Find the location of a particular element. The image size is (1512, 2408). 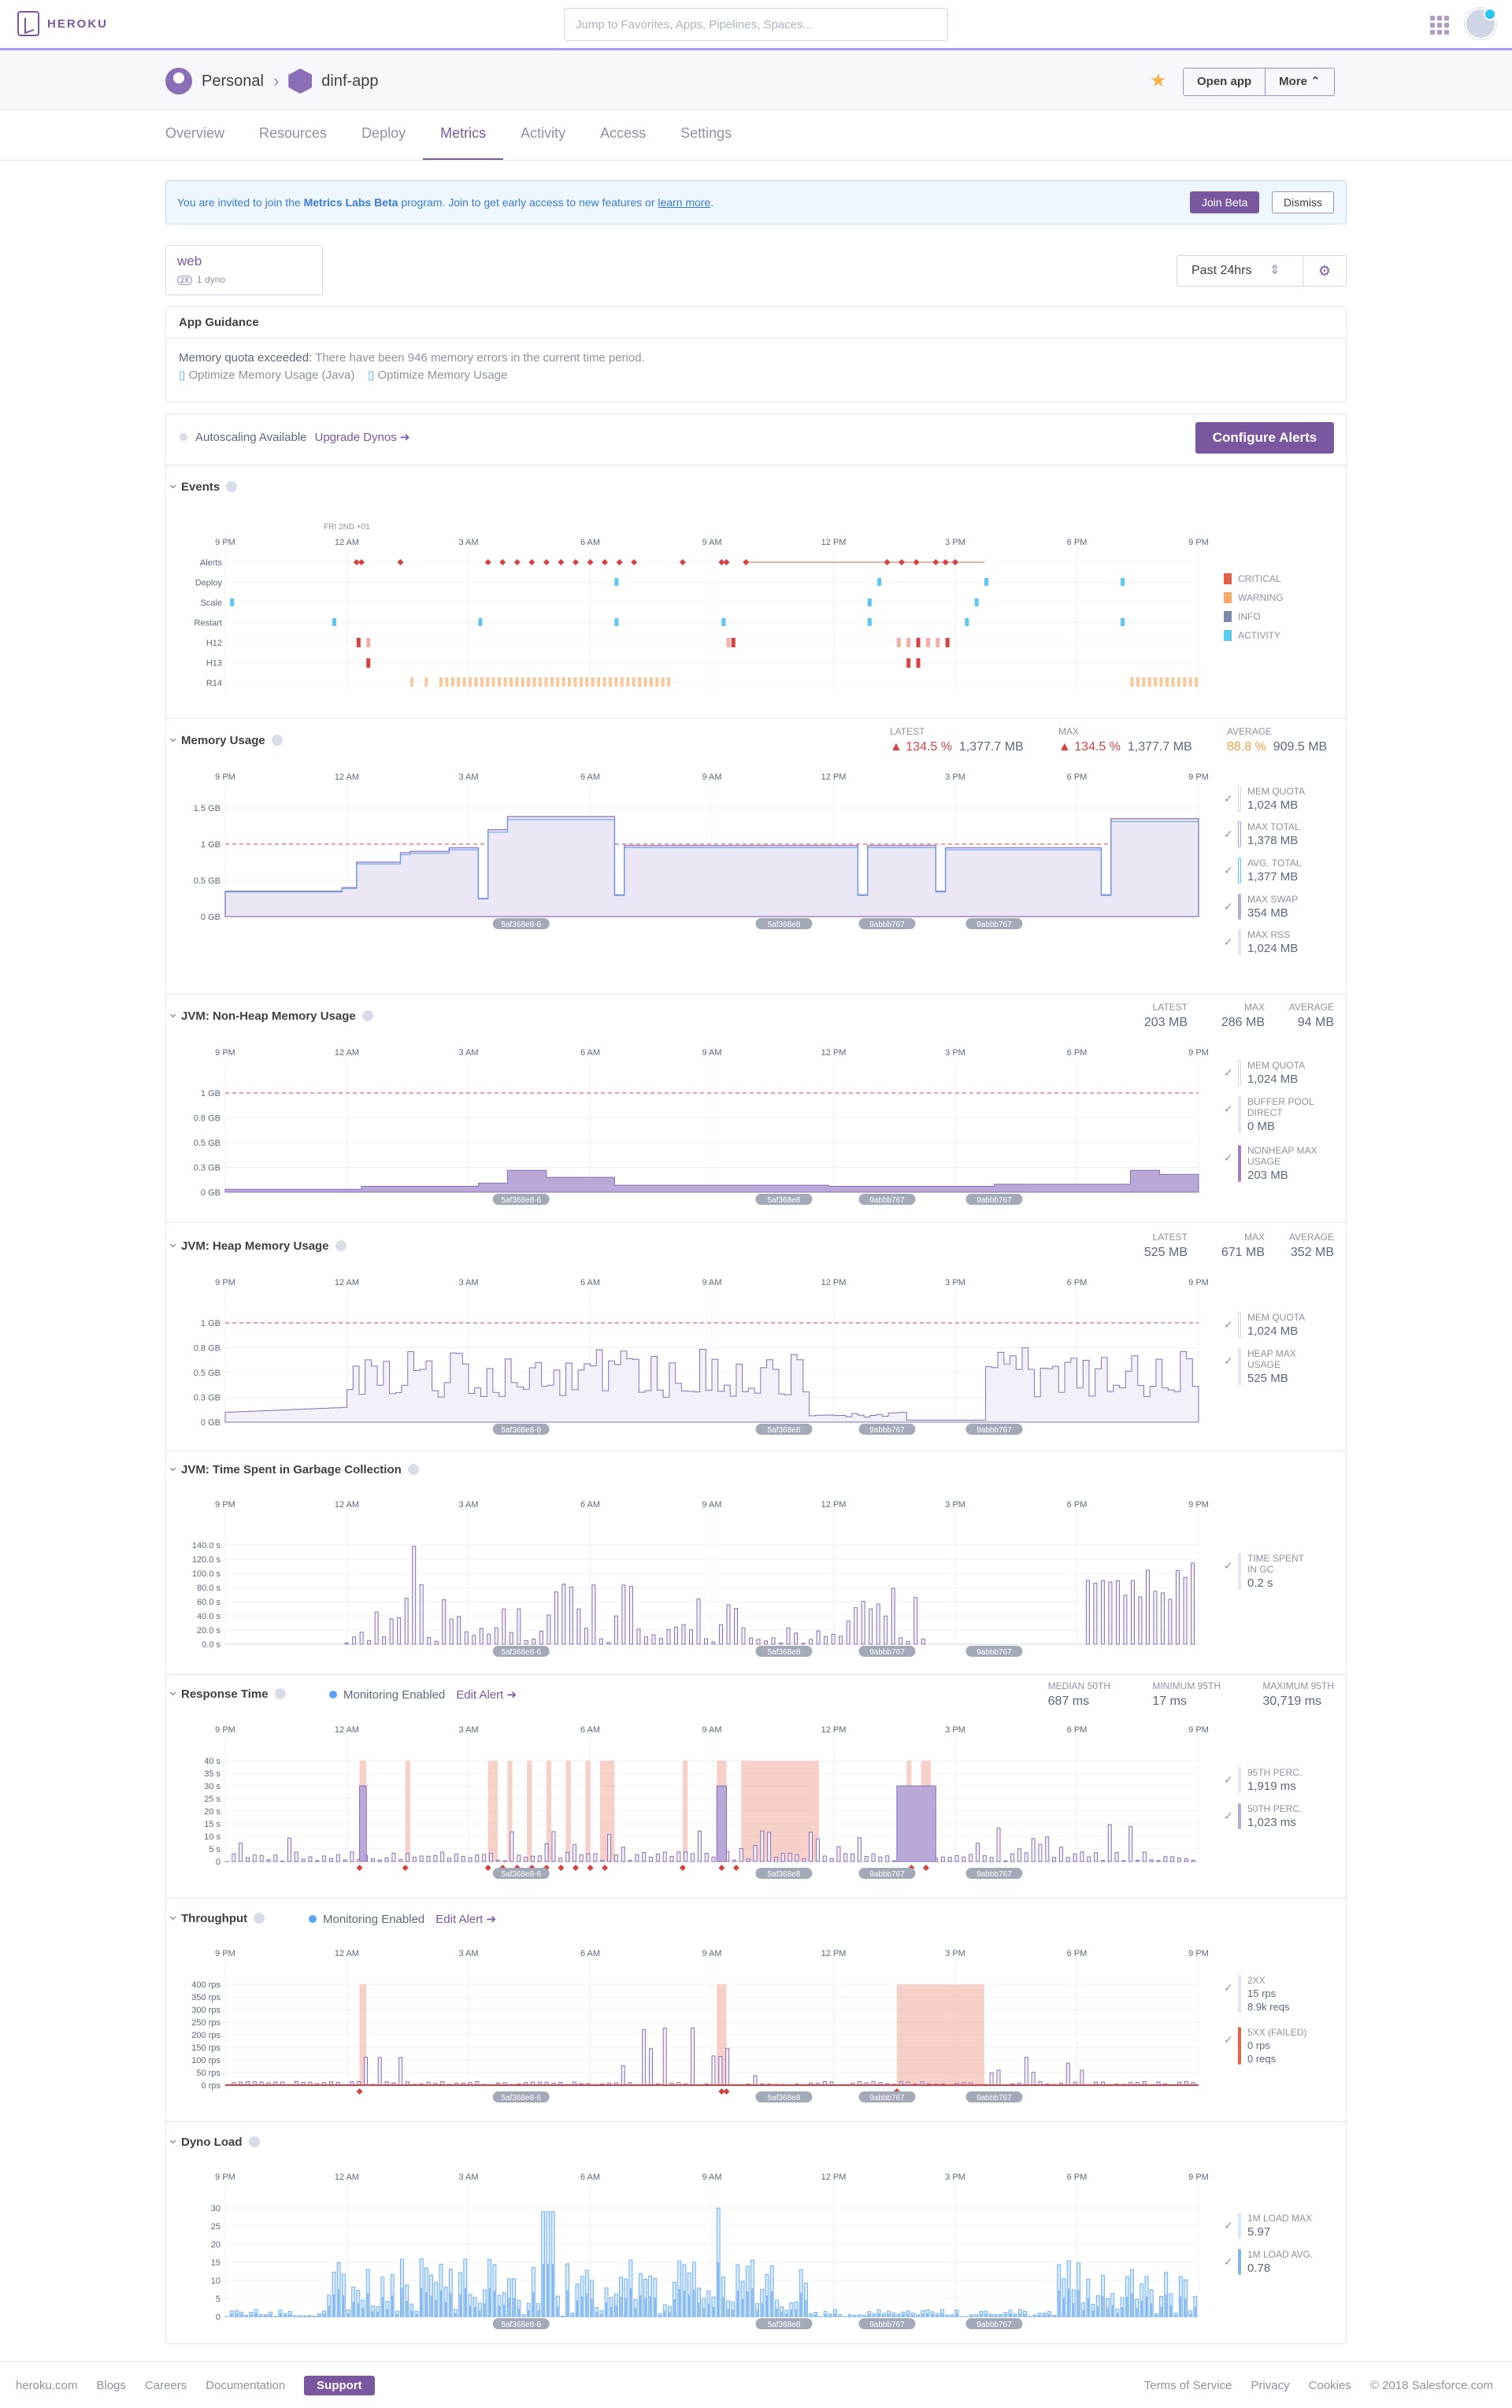

throughput-title: Throughput is located at coordinates (216, 1916).